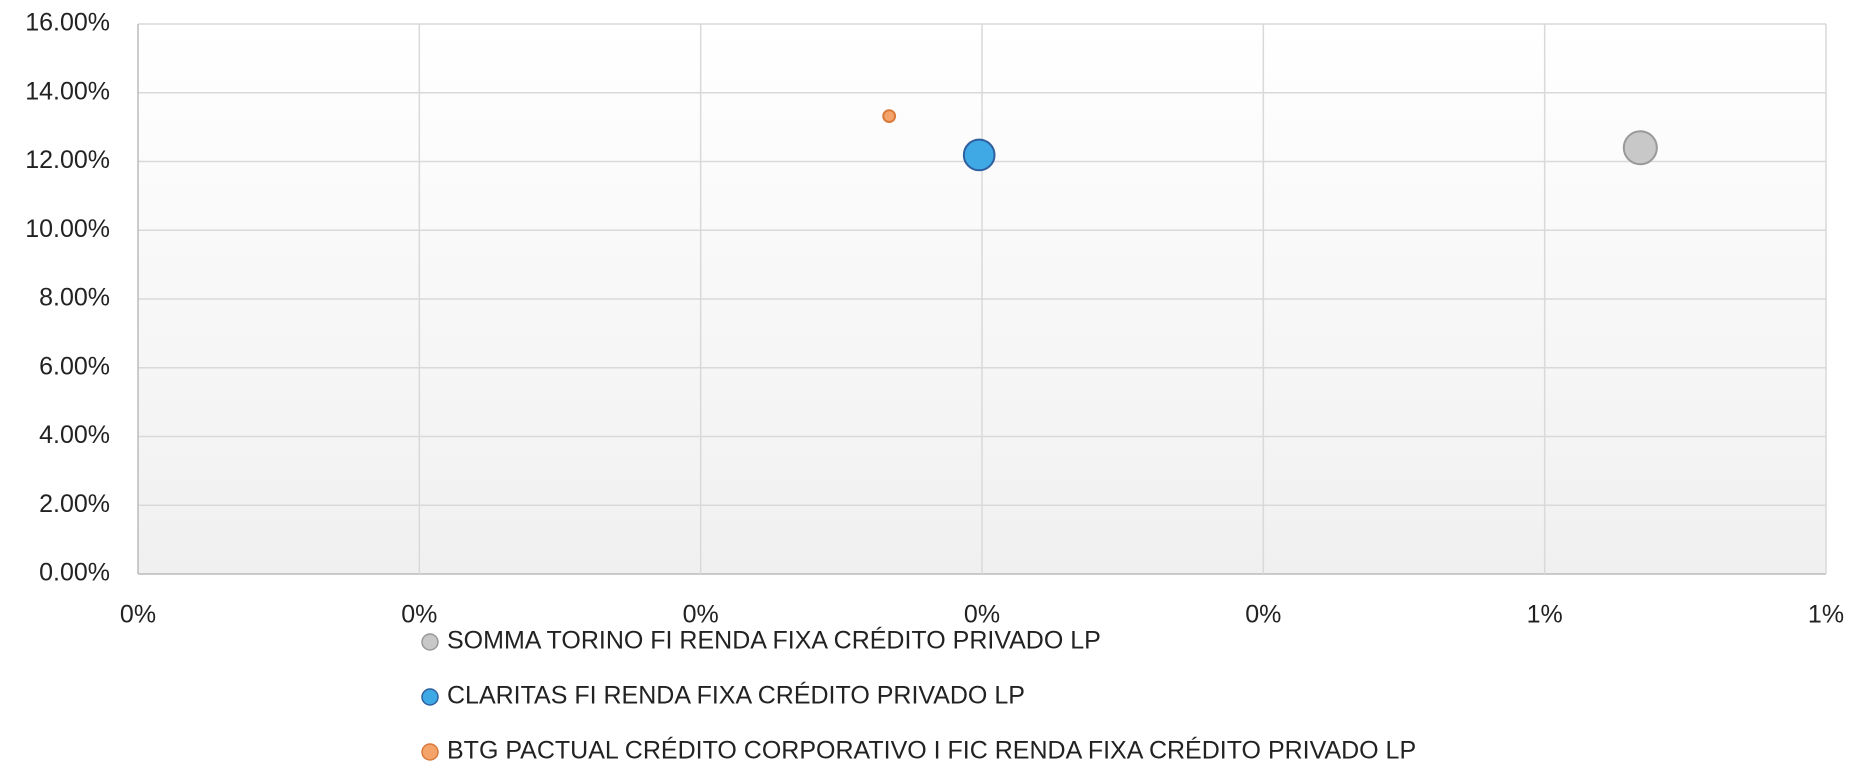 This screenshot has height=770, width=1853. What do you see at coordinates (74, 435) in the screenshot?
I see `y-tick-label: 4.00%` at bounding box center [74, 435].